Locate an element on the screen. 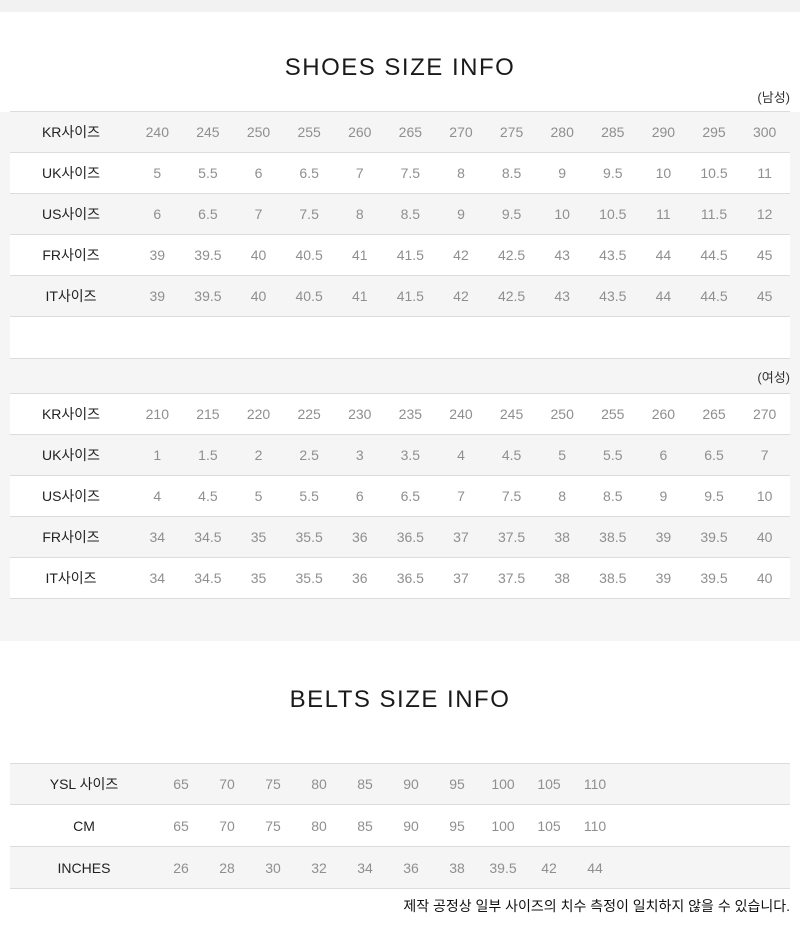 The height and width of the screenshot is (928, 800). size-value: 9.5 is located at coordinates (511, 214).